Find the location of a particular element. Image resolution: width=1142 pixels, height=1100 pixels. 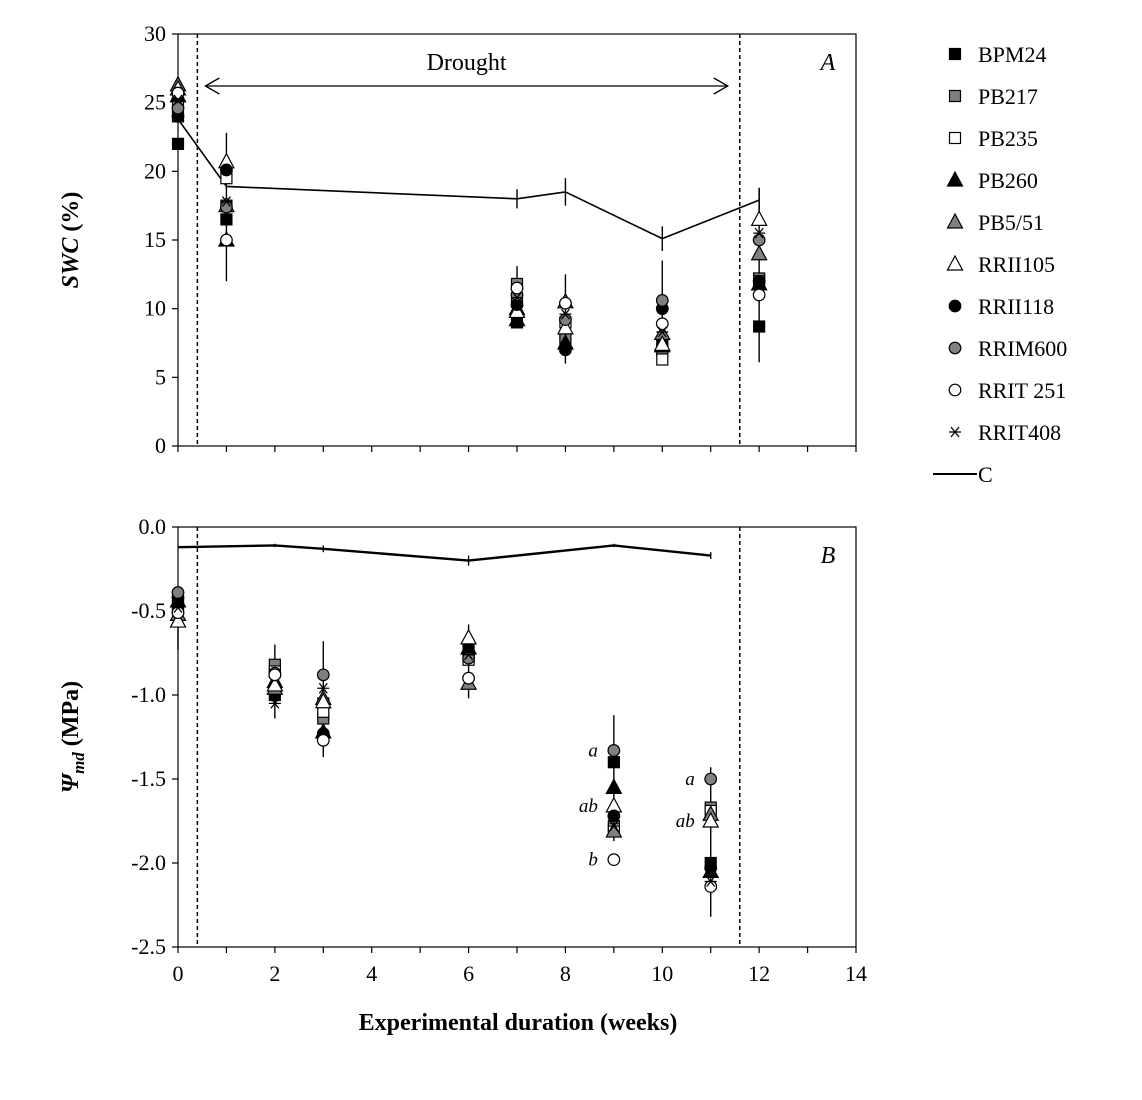

legend-label-rrii118: RRII118 is located at coordinates (1016, 306).